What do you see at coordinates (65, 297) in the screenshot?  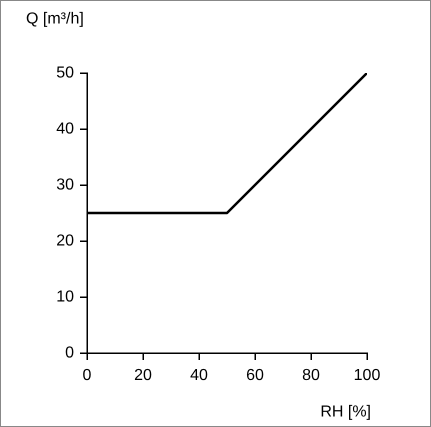 I see `y-tick-label: 10` at bounding box center [65, 297].